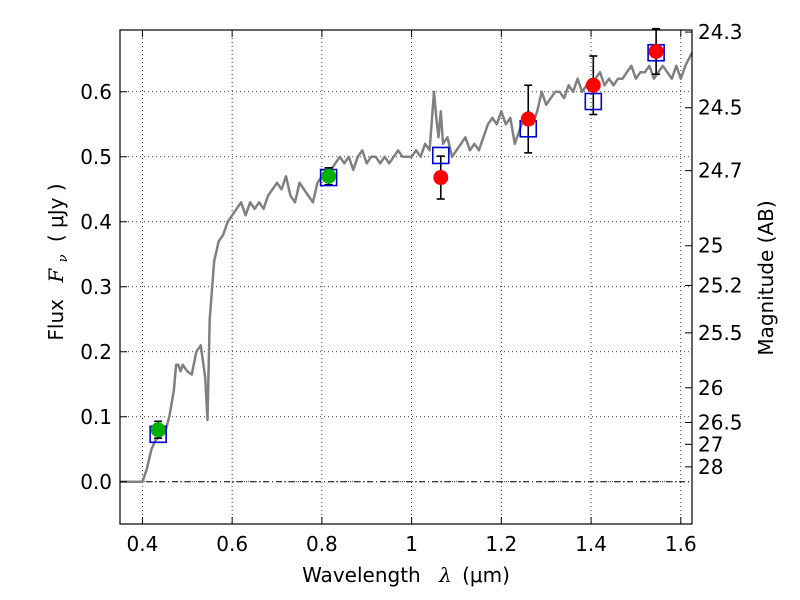  What do you see at coordinates (56, 276) in the screenshot?
I see `y-axis-label-symbol: F` at bounding box center [56, 276].